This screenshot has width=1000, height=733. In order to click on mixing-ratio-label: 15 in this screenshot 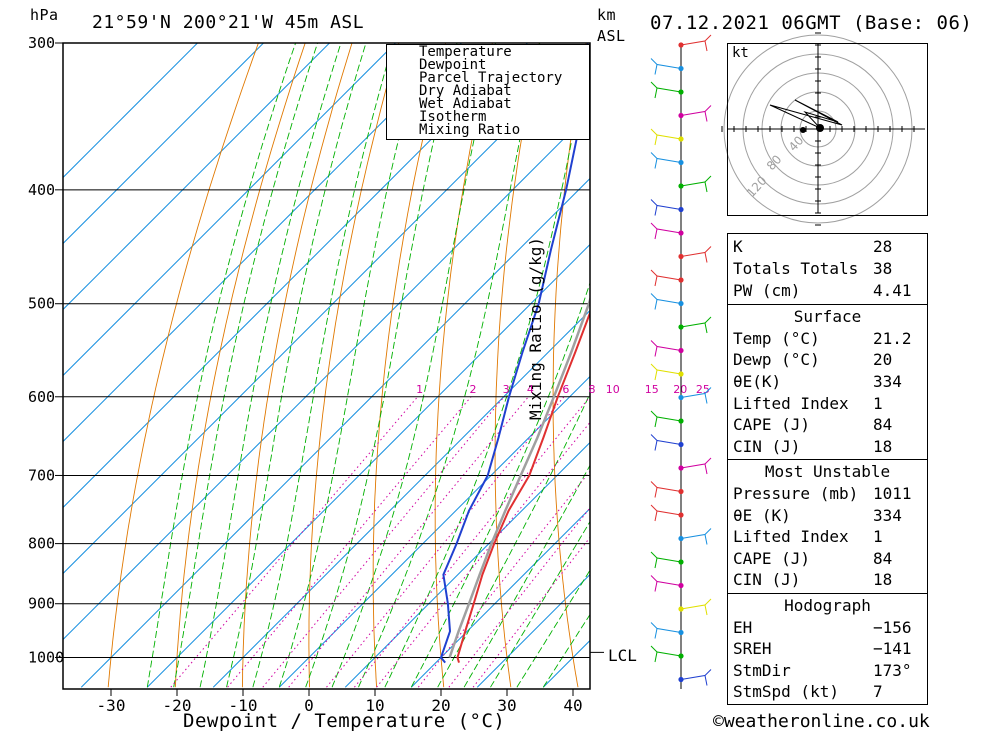, I will do `click(652, 389)`.